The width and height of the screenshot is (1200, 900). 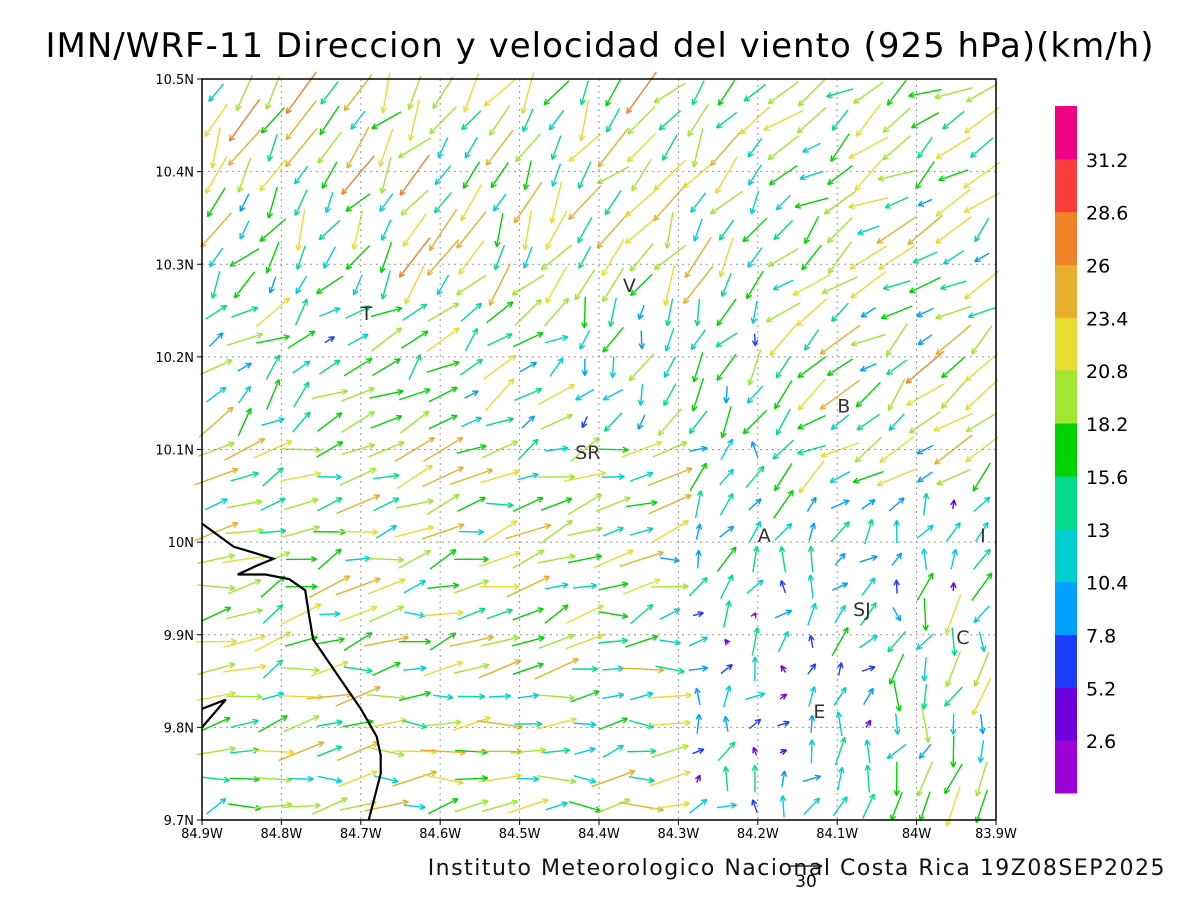 I want to click on reference-arrow-head, so click(x=818, y=864).